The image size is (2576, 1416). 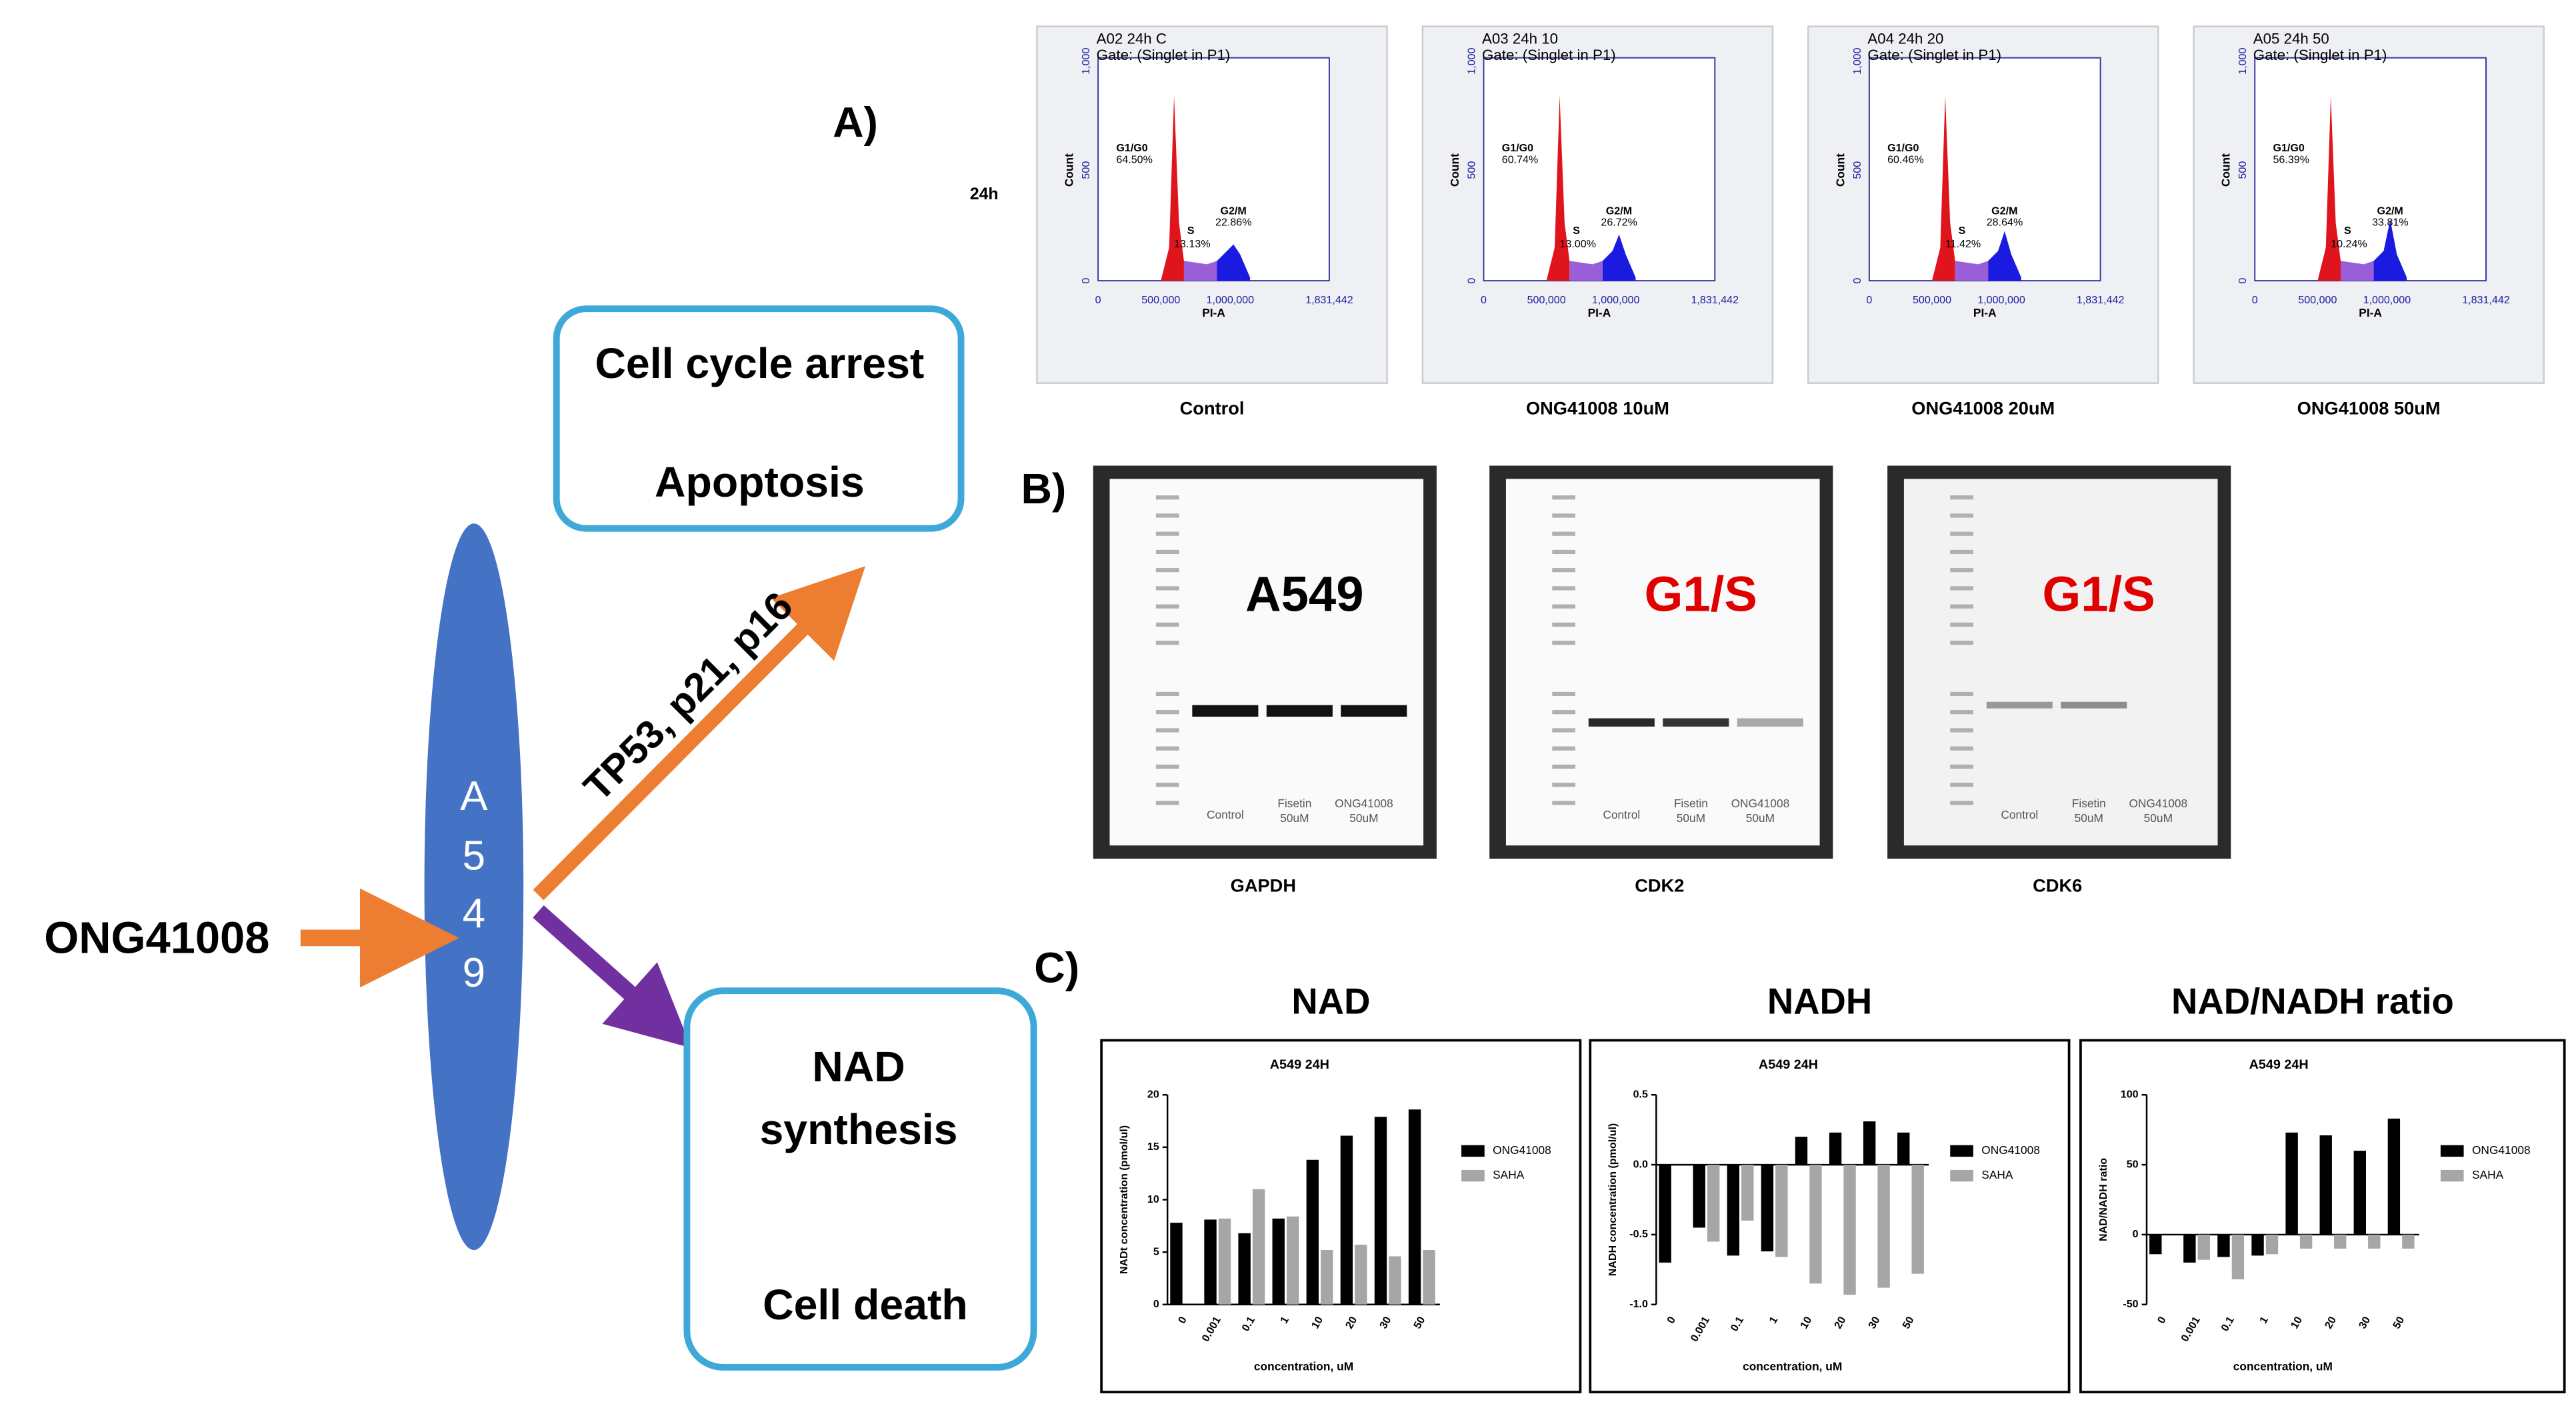 I want to click on box-text: synthesis, so click(x=859, y=1129).